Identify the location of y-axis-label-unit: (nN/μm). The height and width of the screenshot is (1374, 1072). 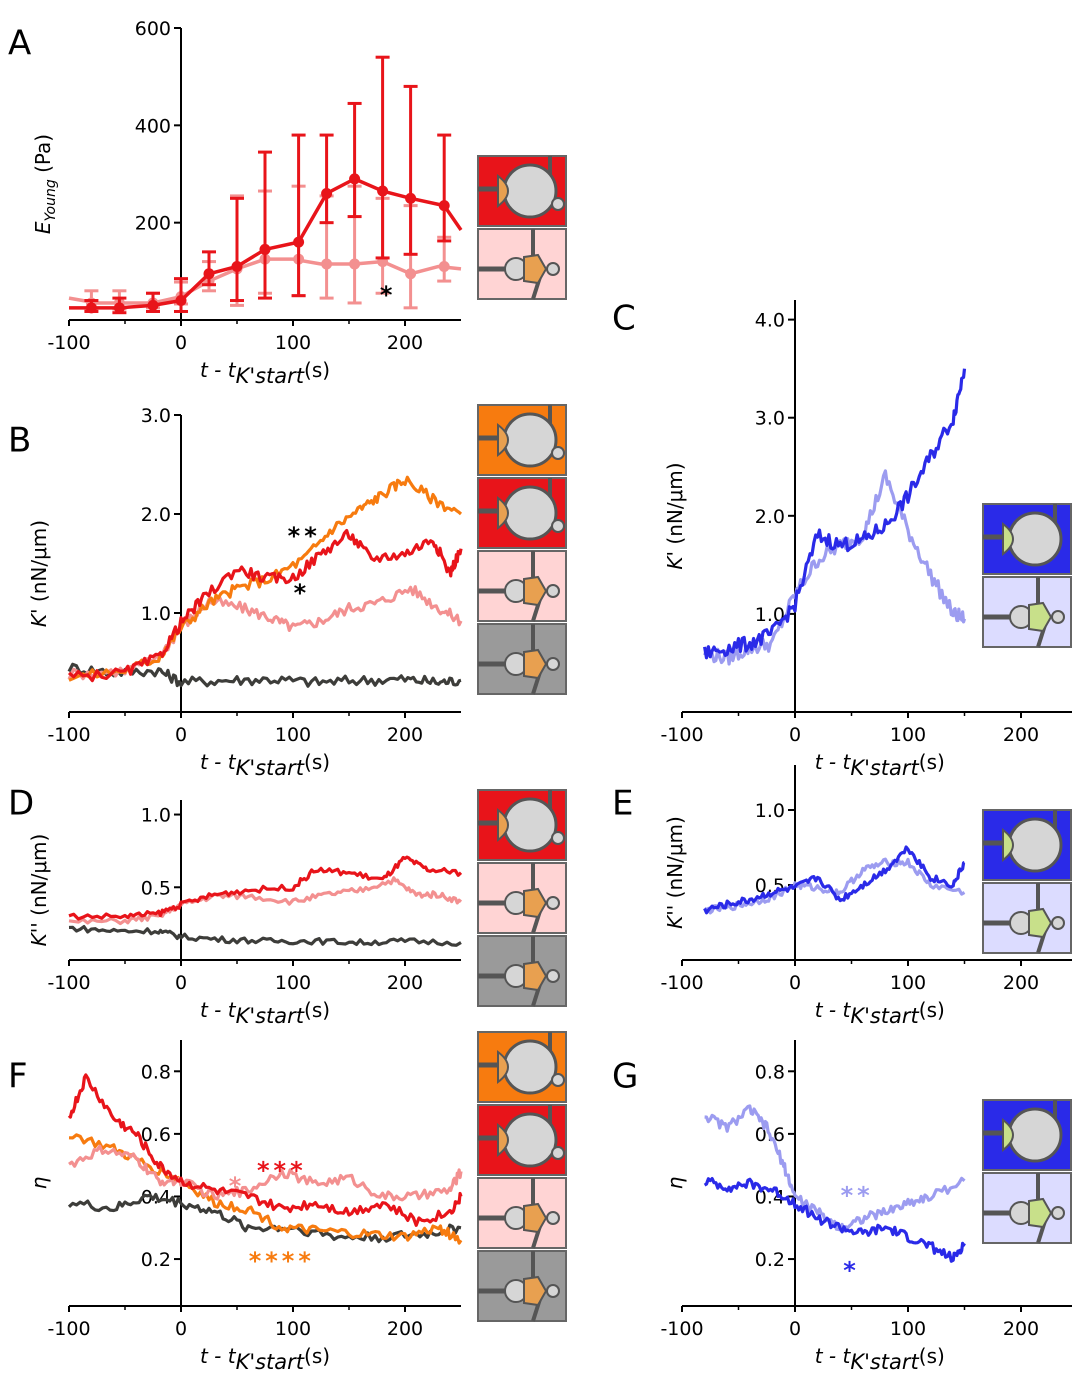
(675, 860).